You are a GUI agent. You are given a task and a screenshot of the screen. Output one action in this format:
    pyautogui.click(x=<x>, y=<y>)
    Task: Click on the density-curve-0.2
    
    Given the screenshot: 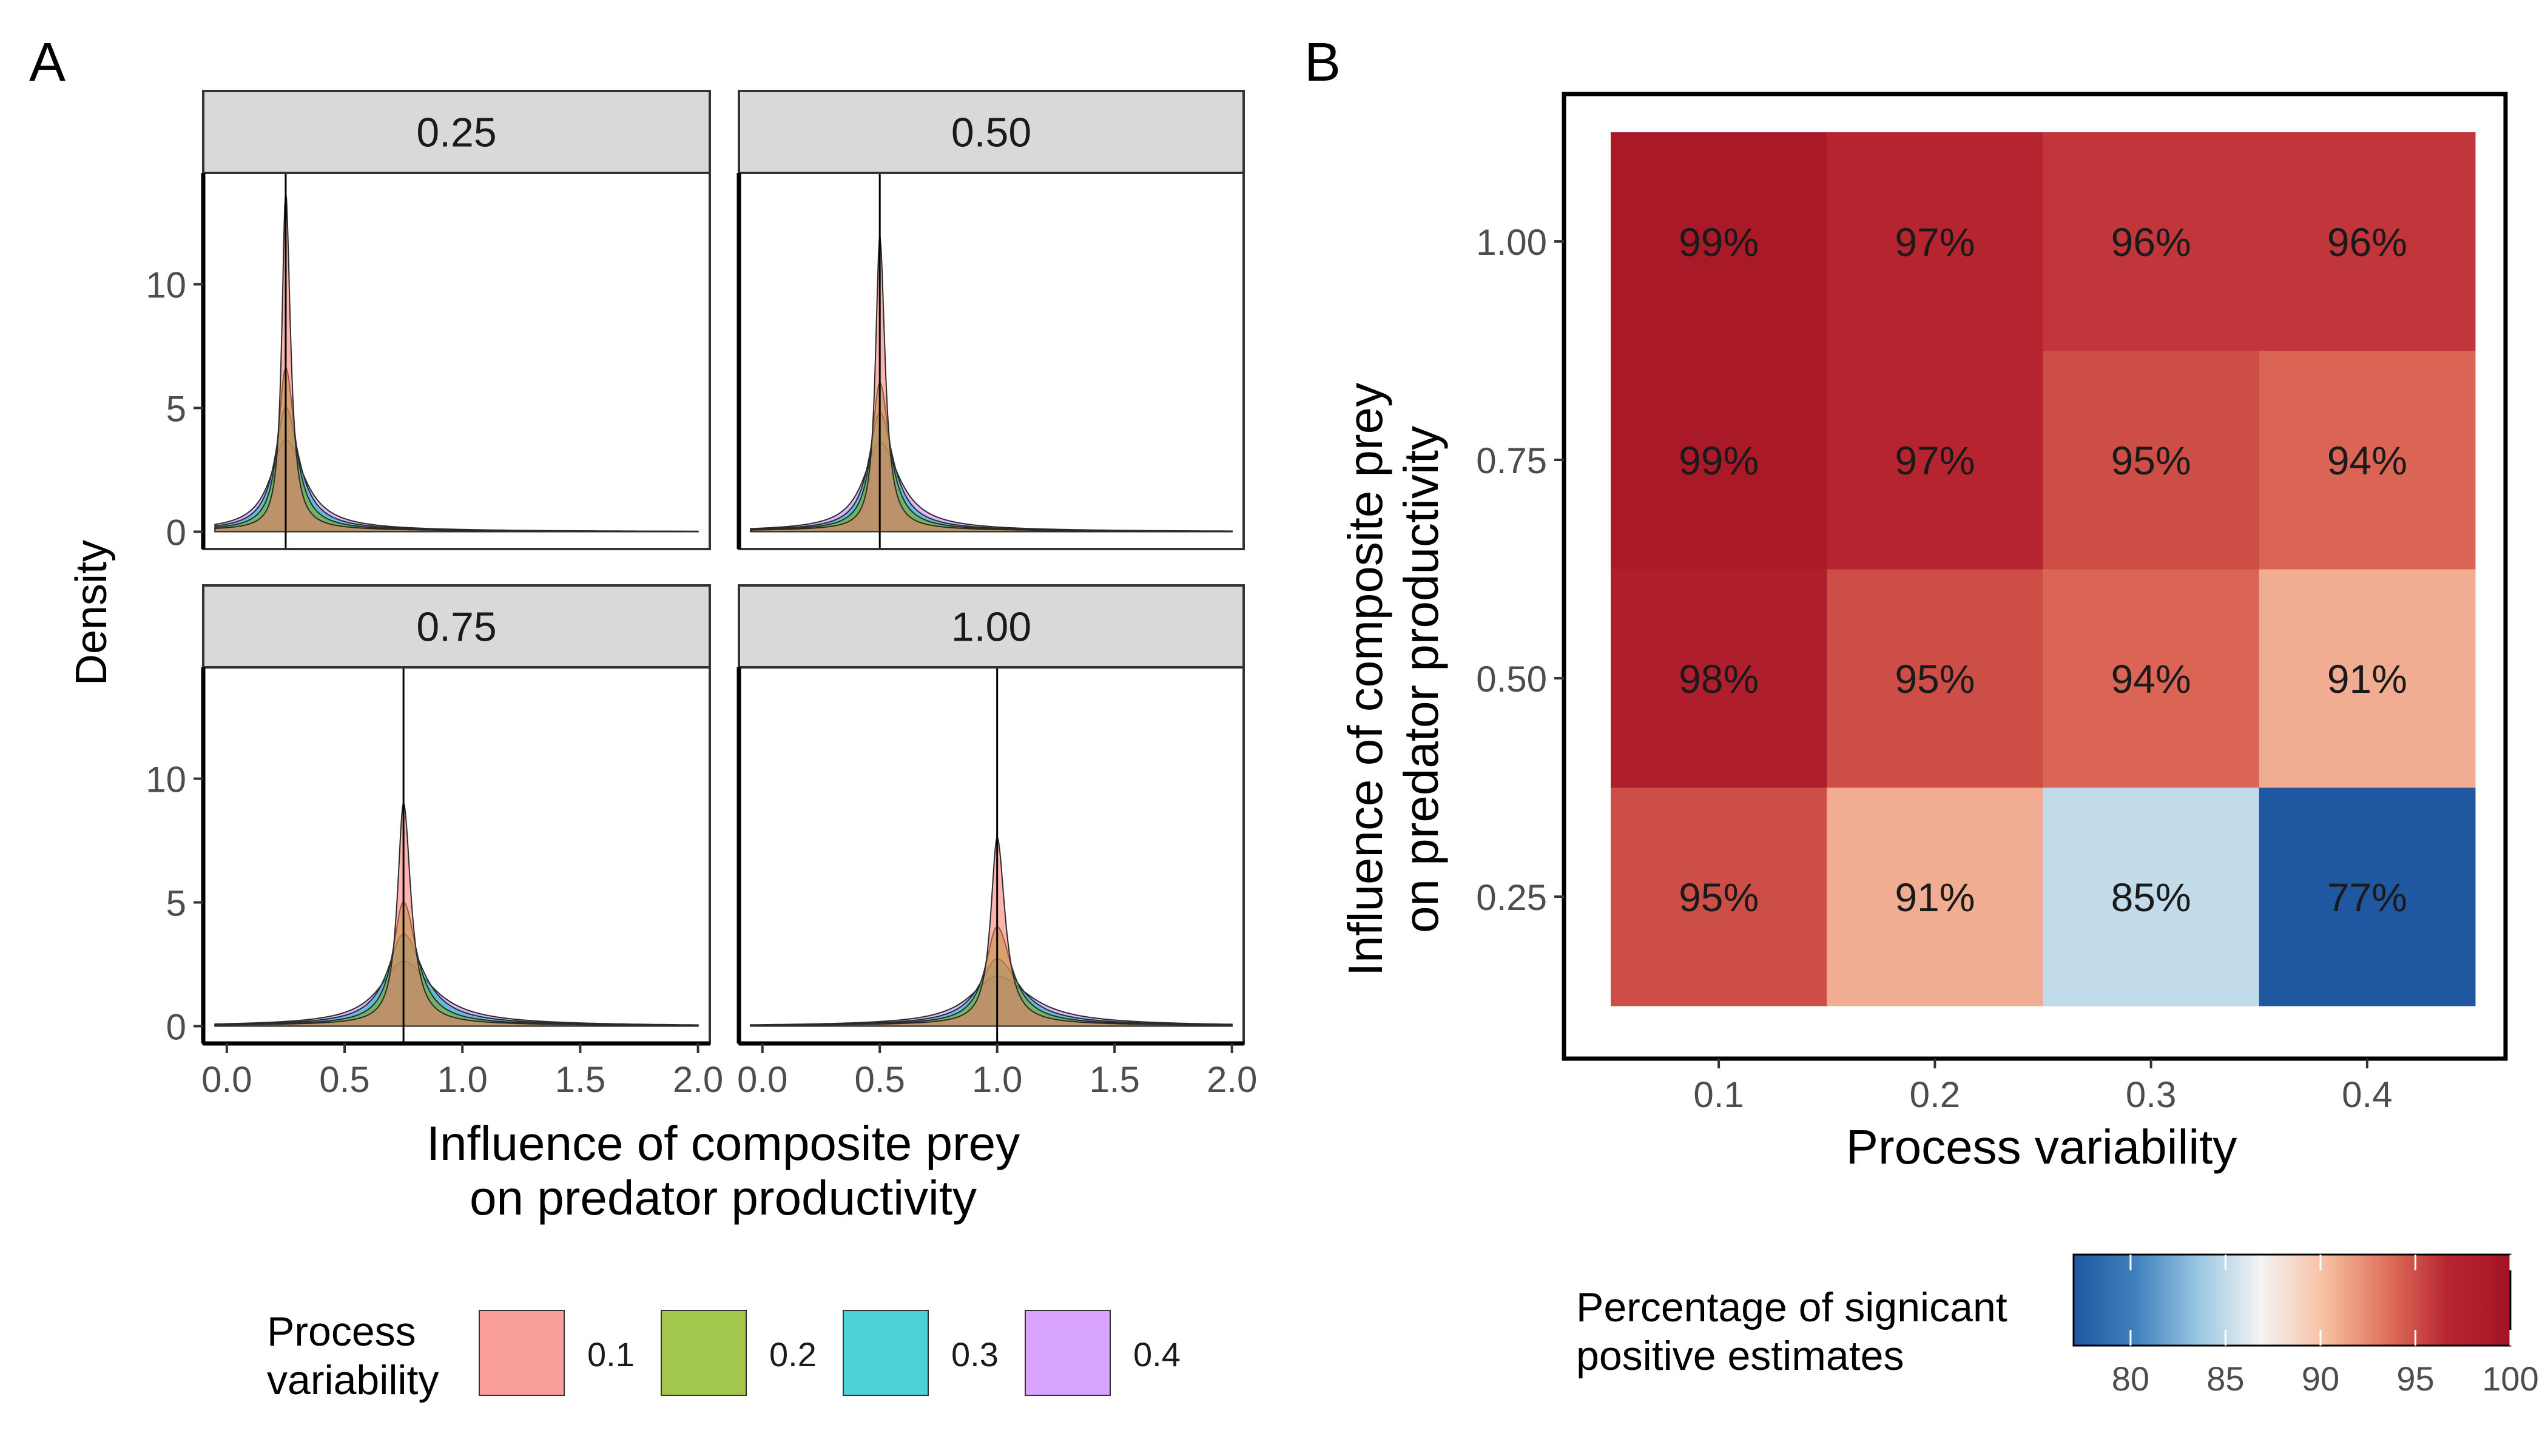 What is the action you would take?
    pyautogui.click(x=991, y=457)
    